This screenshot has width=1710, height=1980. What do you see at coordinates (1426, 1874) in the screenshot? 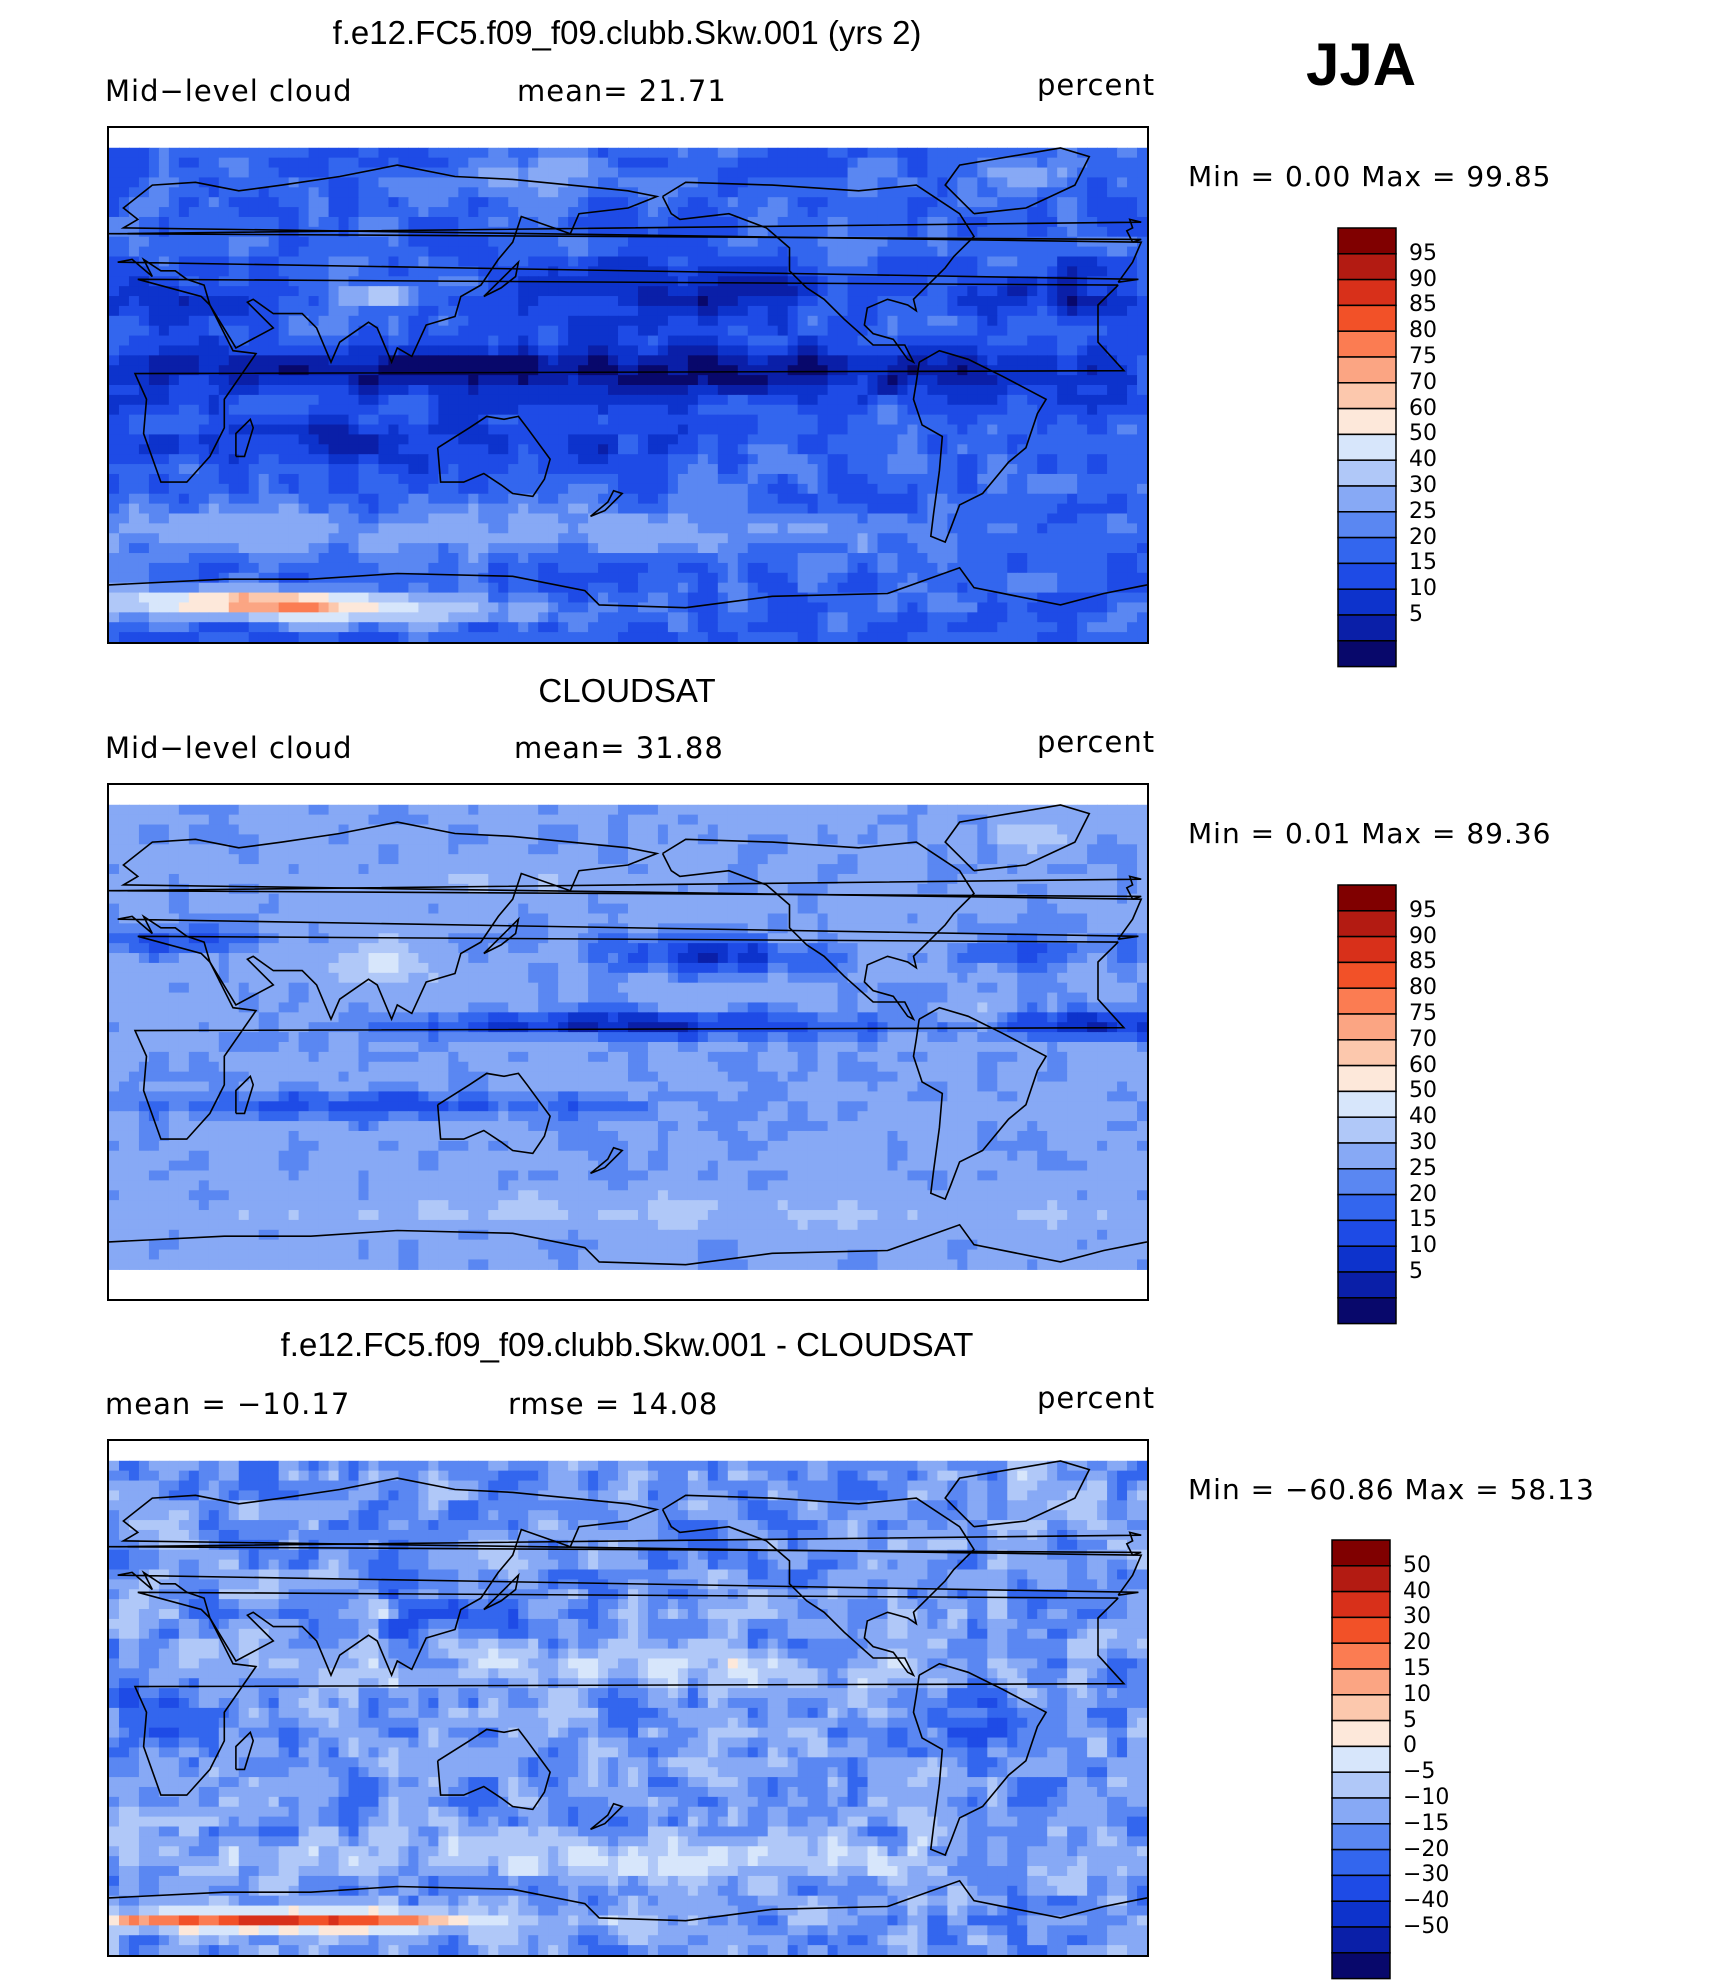
I see `colorbar-tick-label: −30` at bounding box center [1426, 1874].